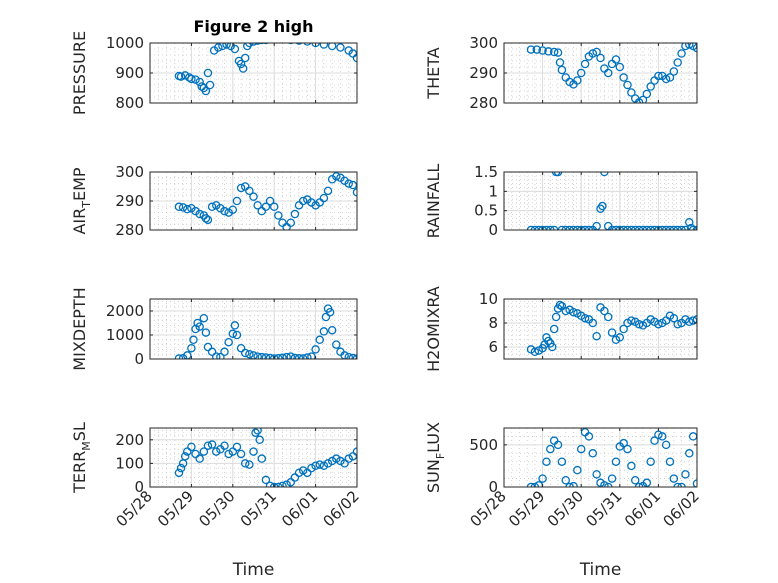 Image resolution: width=778 pixels, height=583 pixels. What do you see at coordinates (483, 43) in the screenshot?
I see `y-tick-label: 300` at bounding box center [483, 43].